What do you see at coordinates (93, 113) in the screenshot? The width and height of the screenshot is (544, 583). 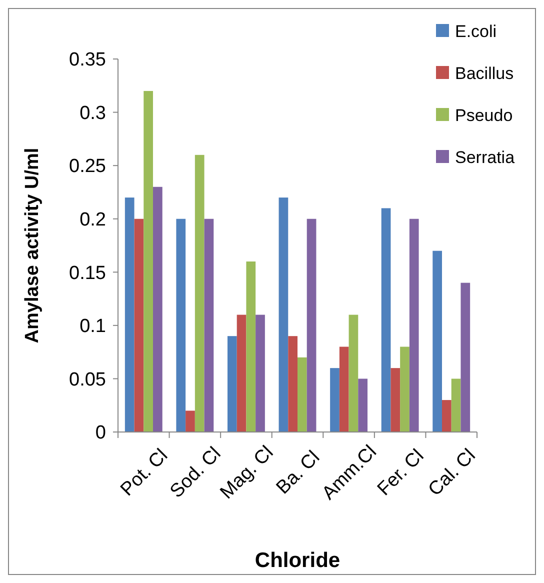 I see `y-tick-label: 0.3` at bounding box center [93, 113].